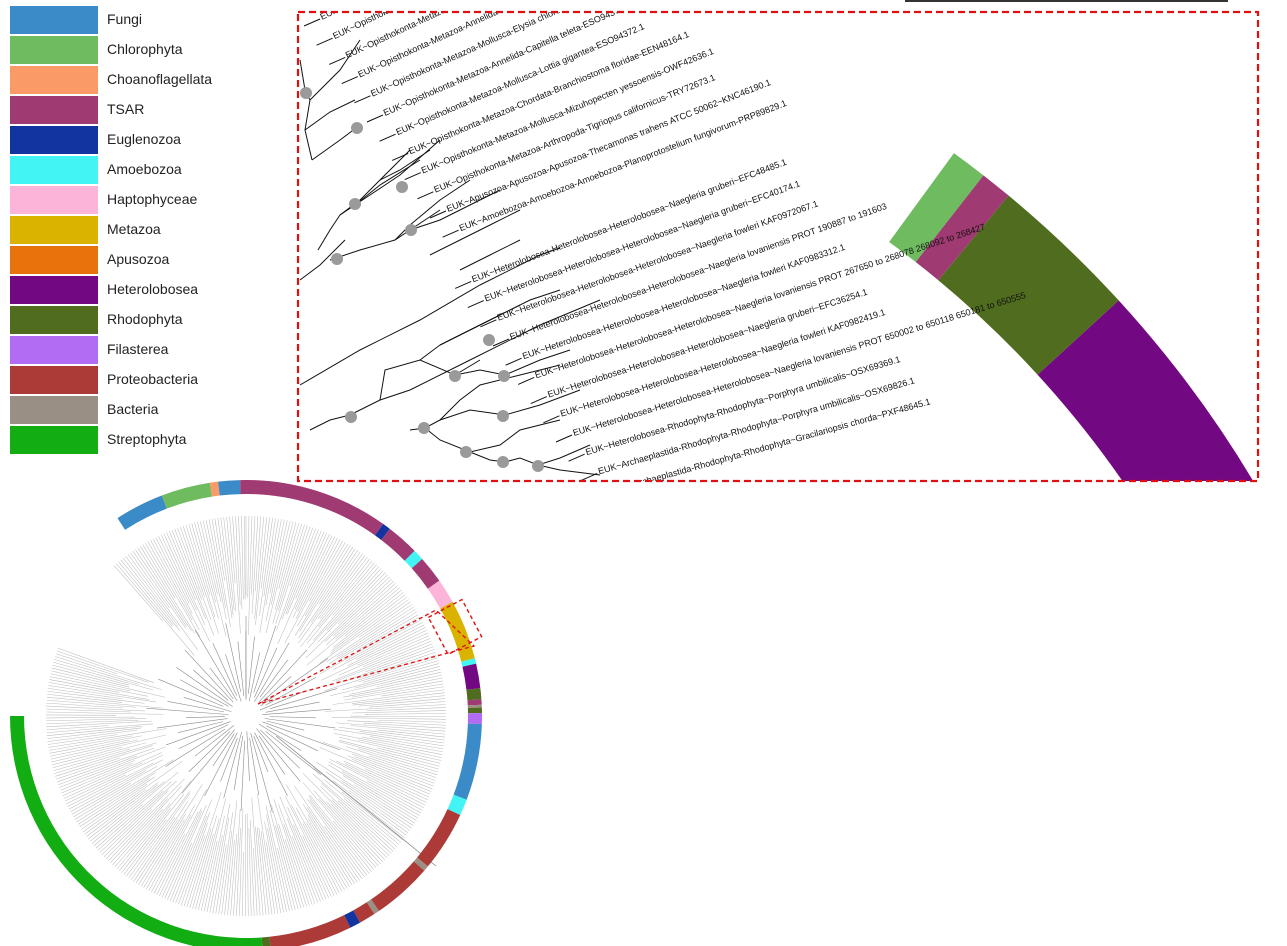 The width and height of the screenshot is (1287, 946). I want to click on legend-label: Euglenozoa, so click(144, 139).